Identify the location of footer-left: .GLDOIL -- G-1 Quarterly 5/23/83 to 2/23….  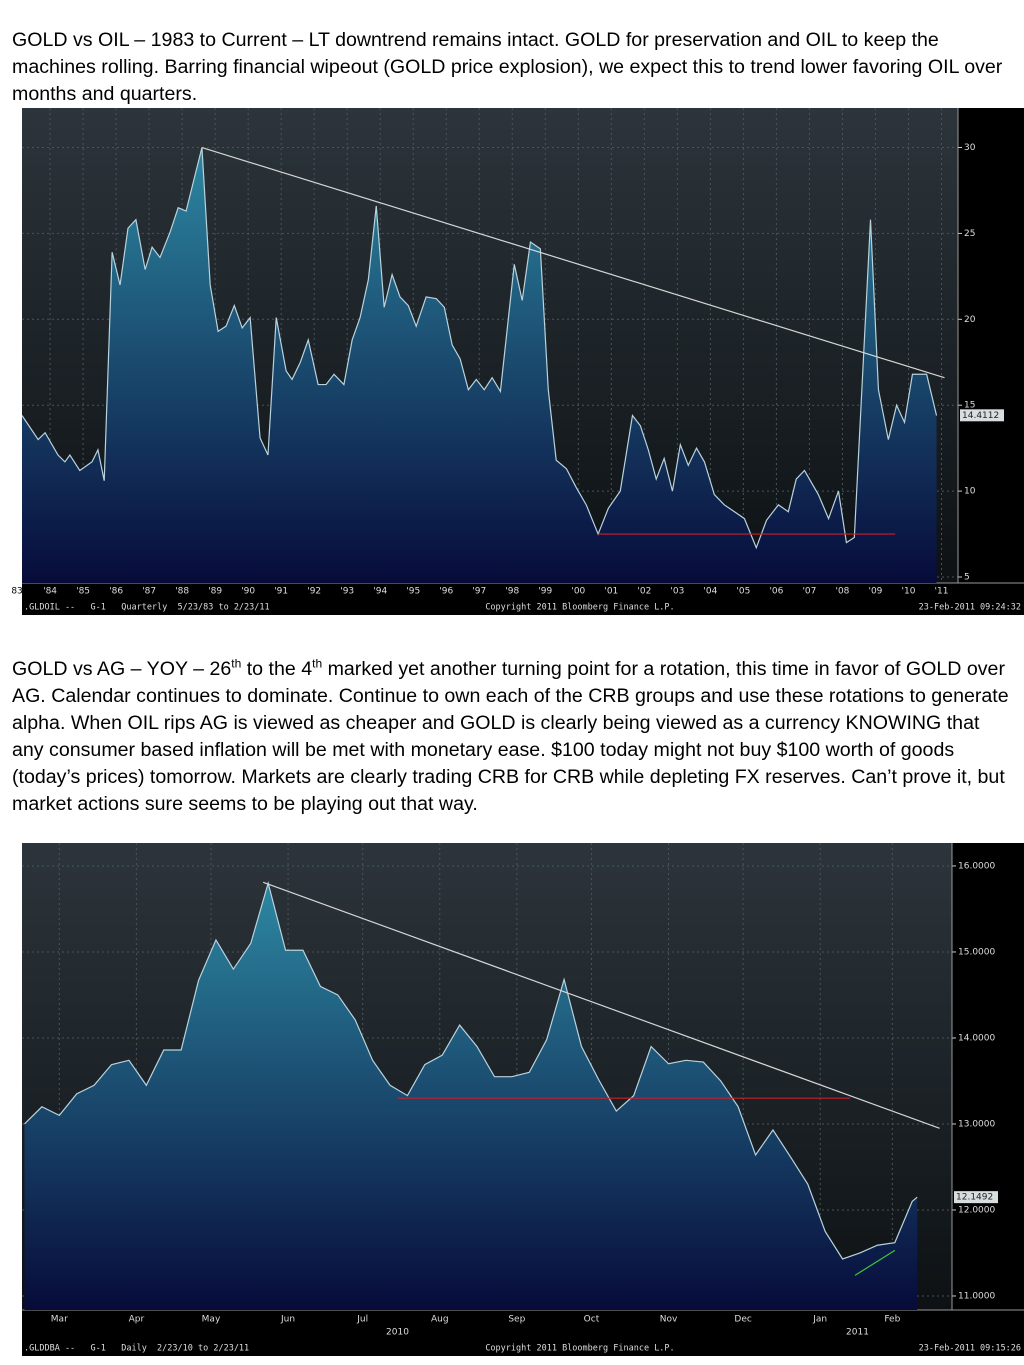
(147, 608).